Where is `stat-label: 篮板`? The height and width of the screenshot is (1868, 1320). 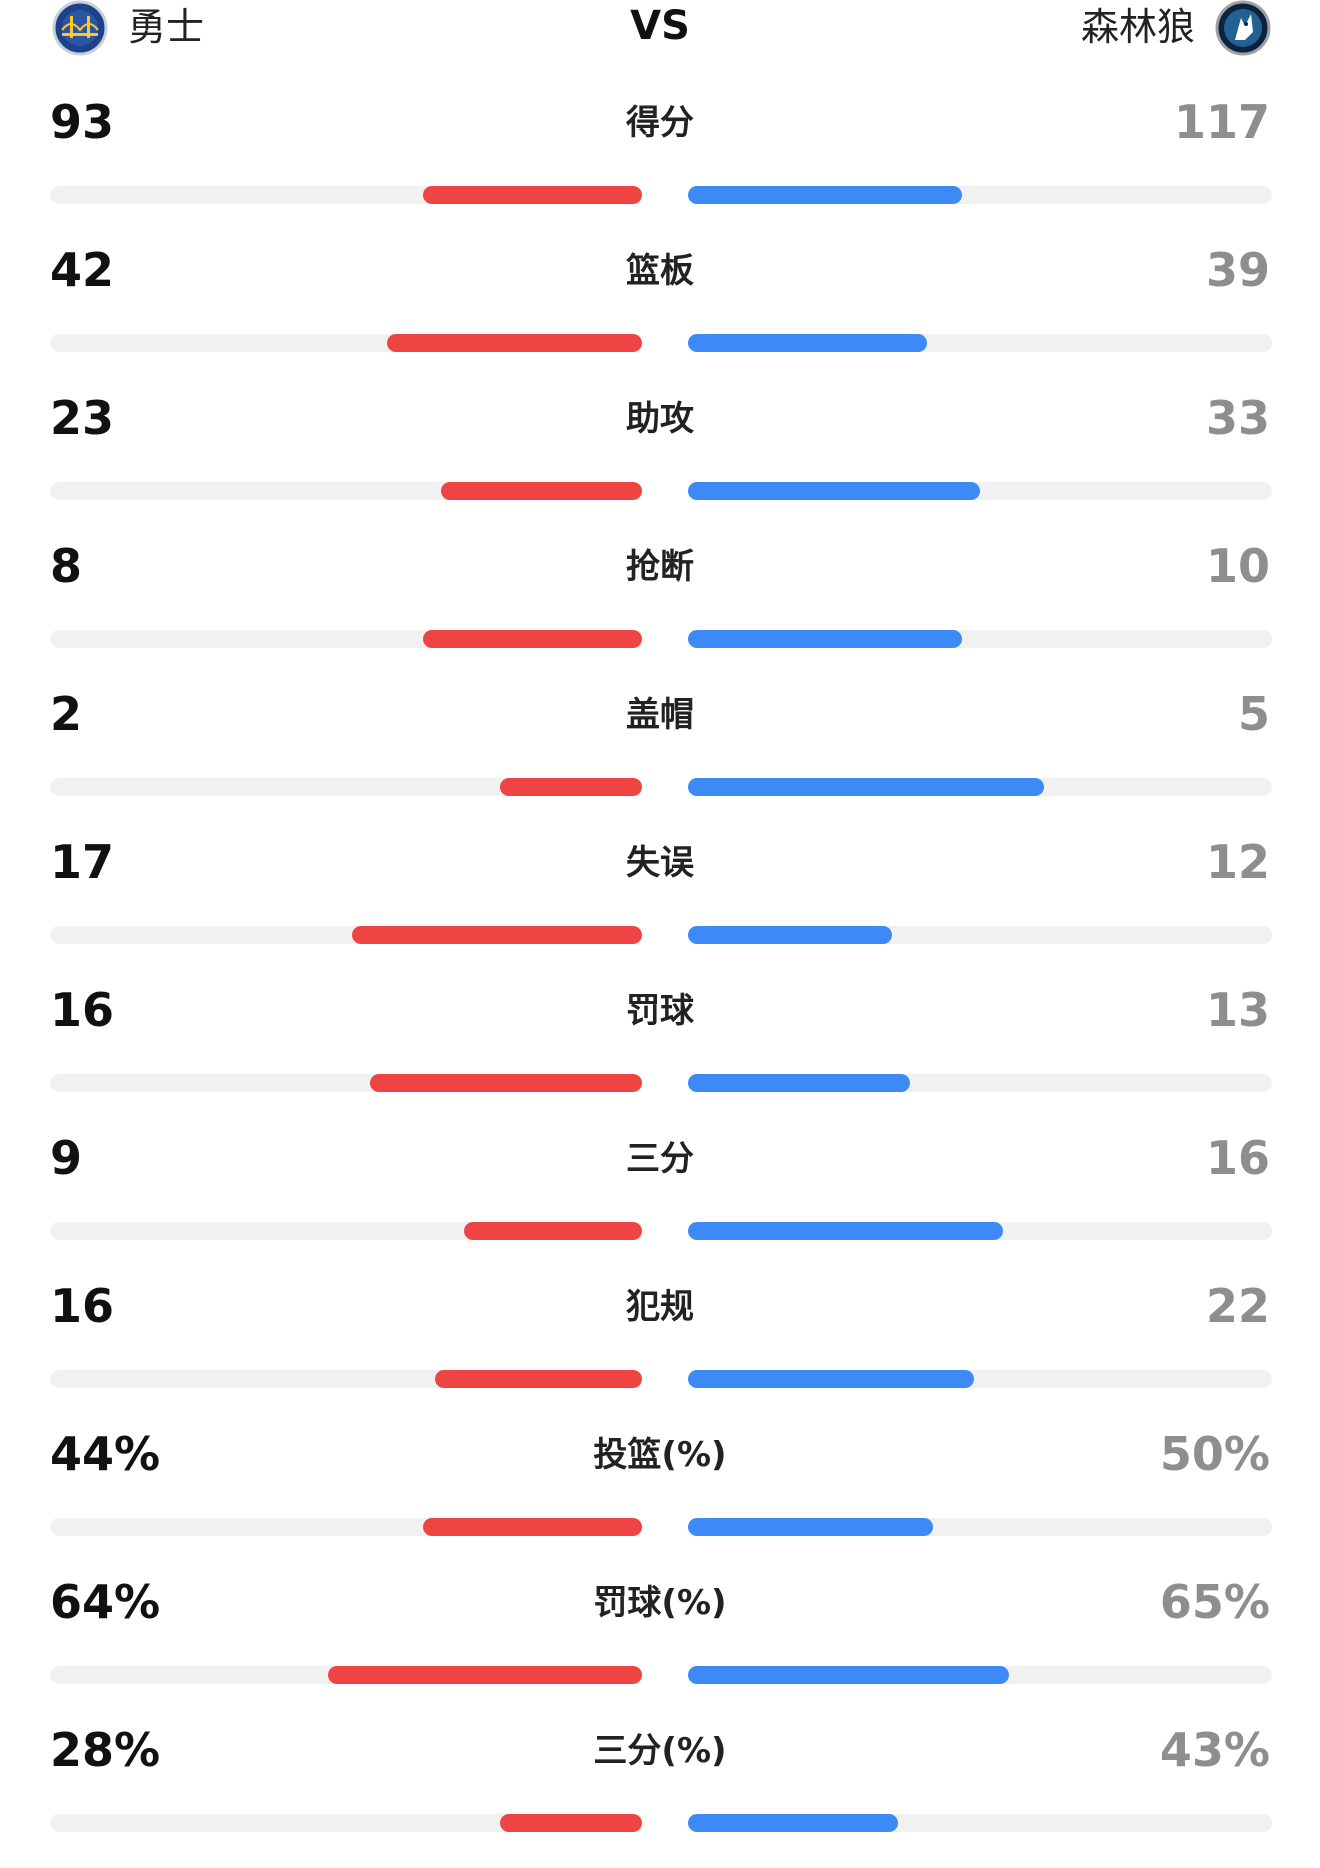
stat-label: 篮板 is located at coordinates (660, 271).